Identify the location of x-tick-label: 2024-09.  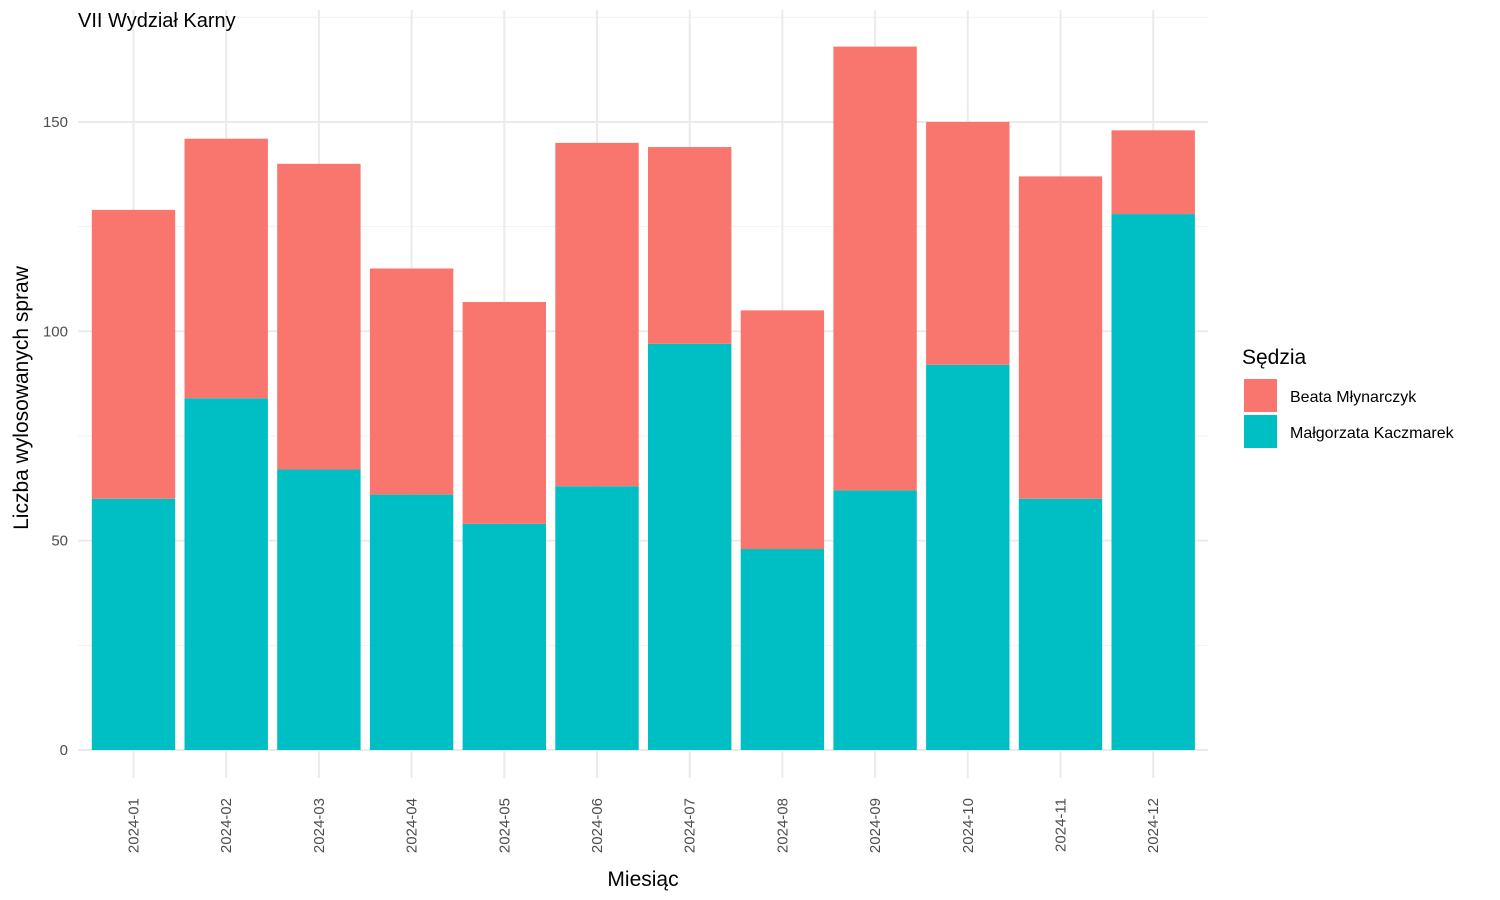
(875, 825).